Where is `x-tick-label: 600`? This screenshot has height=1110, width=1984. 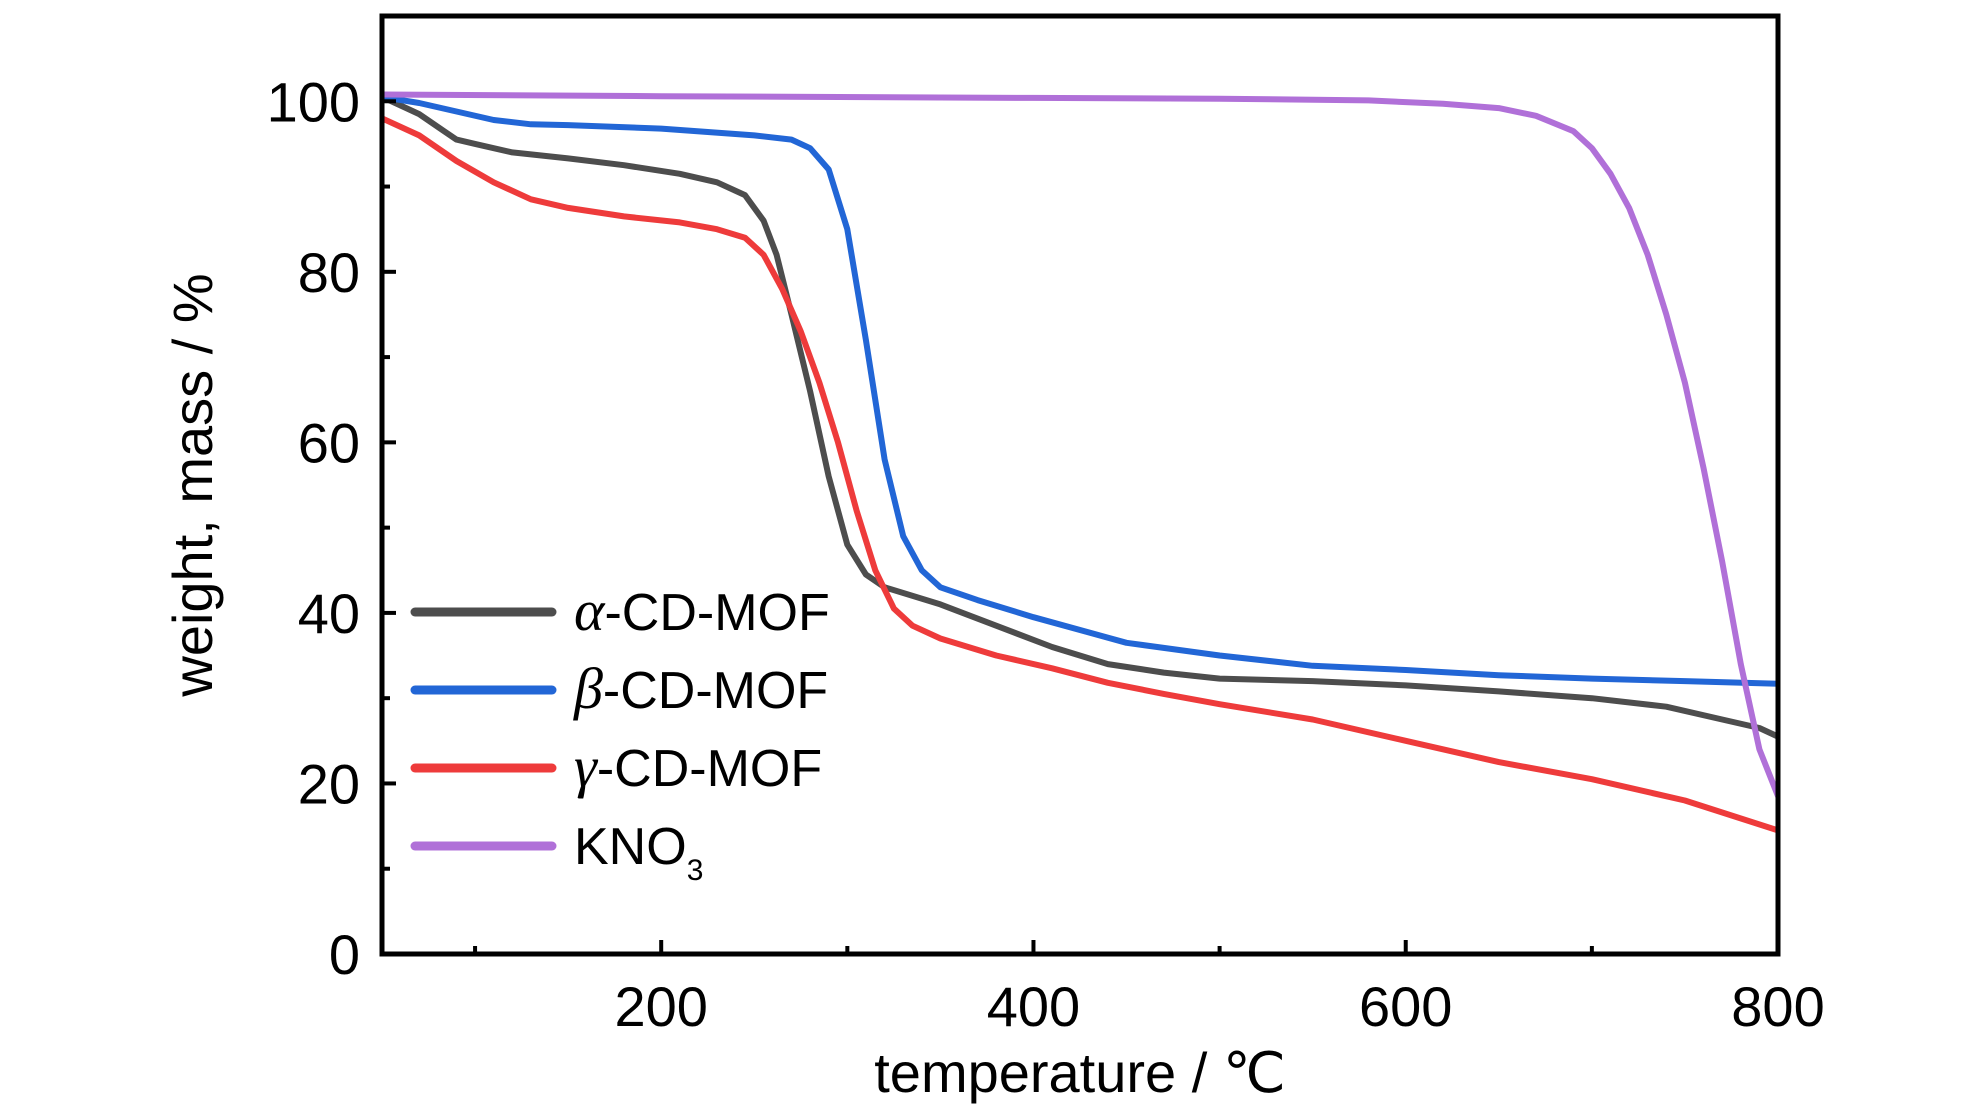 x-tick-label: 600 is located at coordinates (1405, 1006).